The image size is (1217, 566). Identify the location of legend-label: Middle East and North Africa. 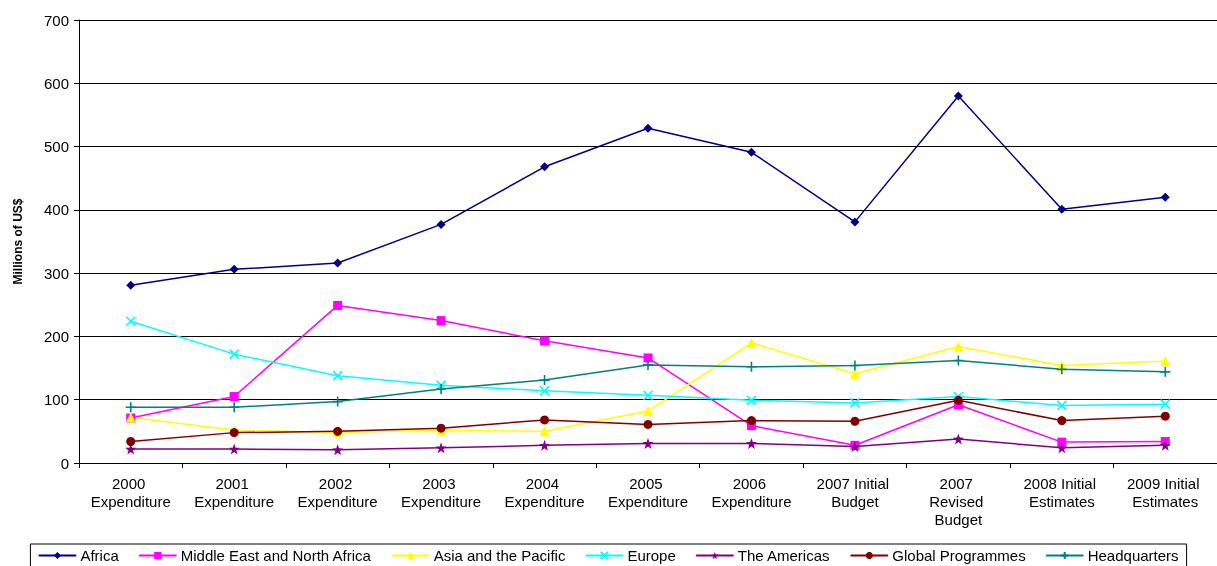
(276, 555).